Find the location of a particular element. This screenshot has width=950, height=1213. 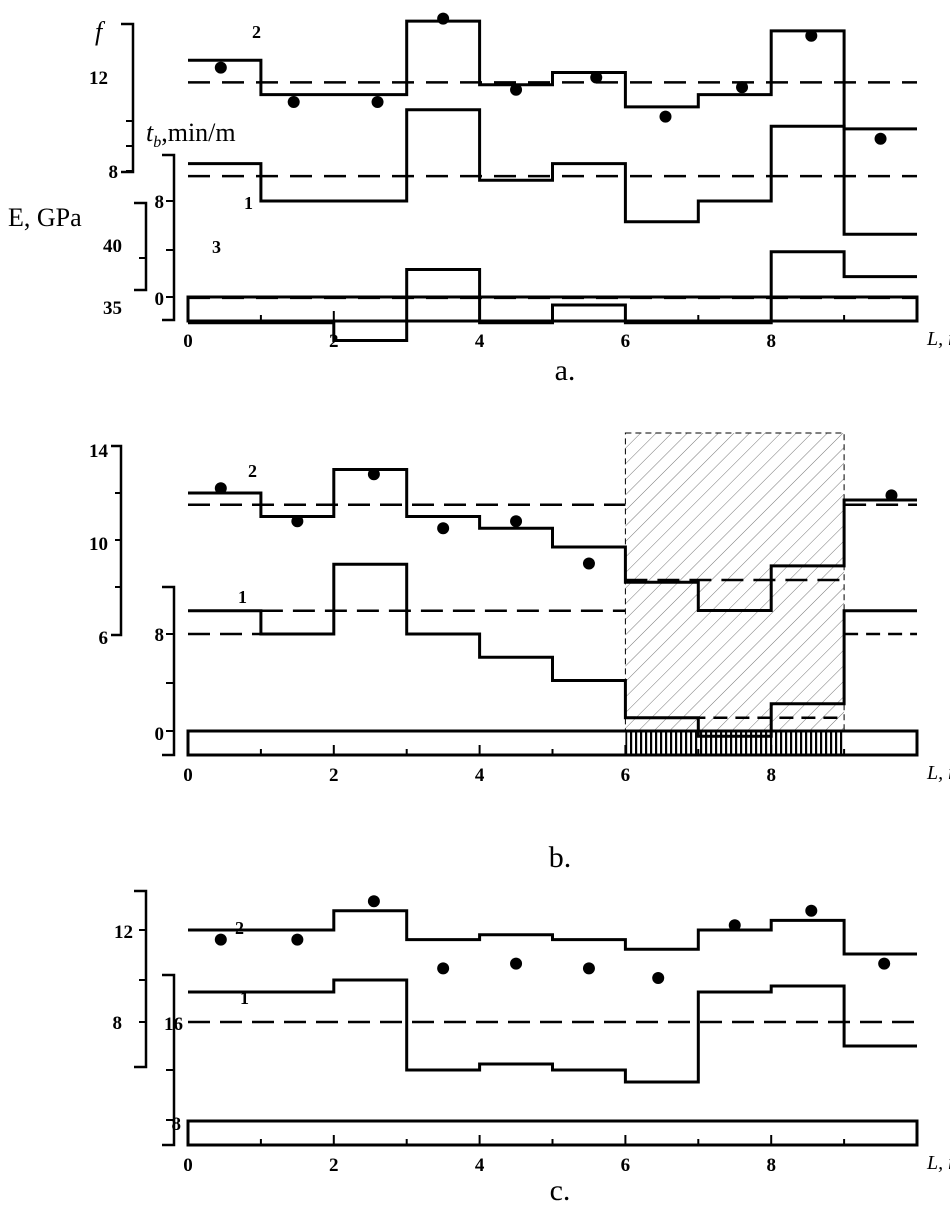

panel-a-tb-axis-name: tb,min/m is located at coordinates (191, 134).